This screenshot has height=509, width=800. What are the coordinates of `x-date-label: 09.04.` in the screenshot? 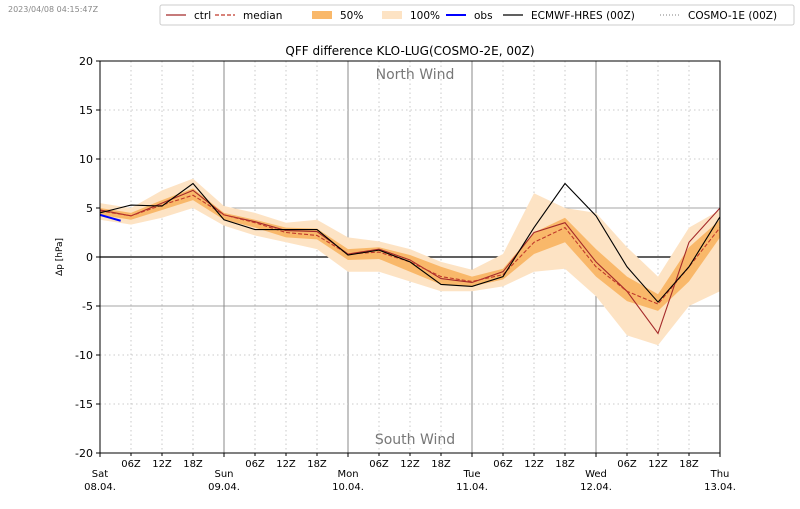 It's located at (224, 487).